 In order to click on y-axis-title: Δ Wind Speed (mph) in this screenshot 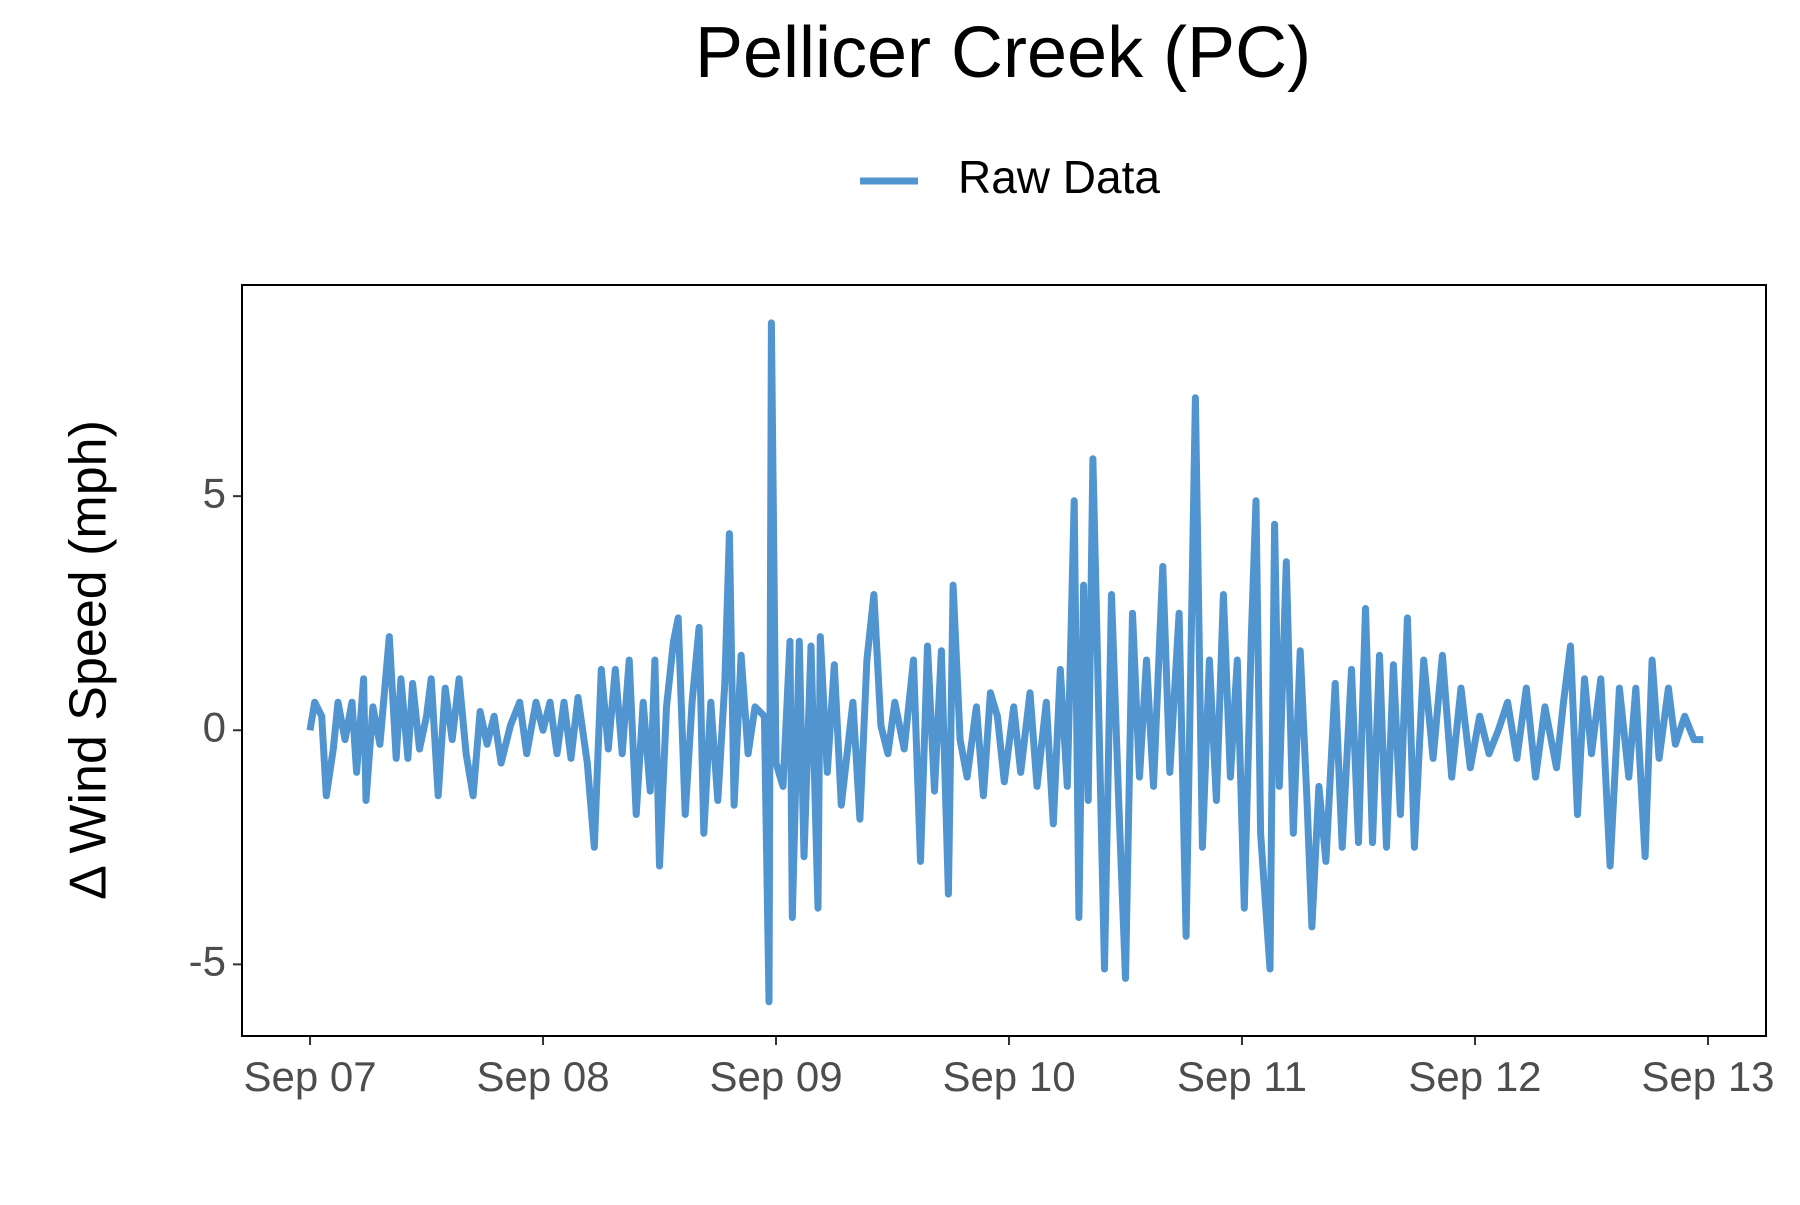, I will do `click(89, 660)`.